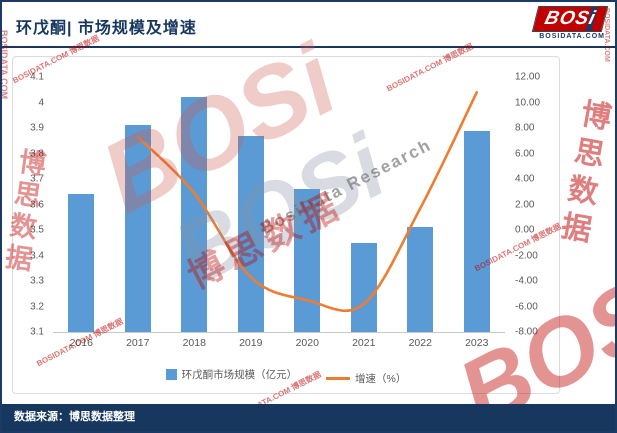 The height and width of the screenshot is (433, 617). I want to click on bar-2016, so click(81, 263).